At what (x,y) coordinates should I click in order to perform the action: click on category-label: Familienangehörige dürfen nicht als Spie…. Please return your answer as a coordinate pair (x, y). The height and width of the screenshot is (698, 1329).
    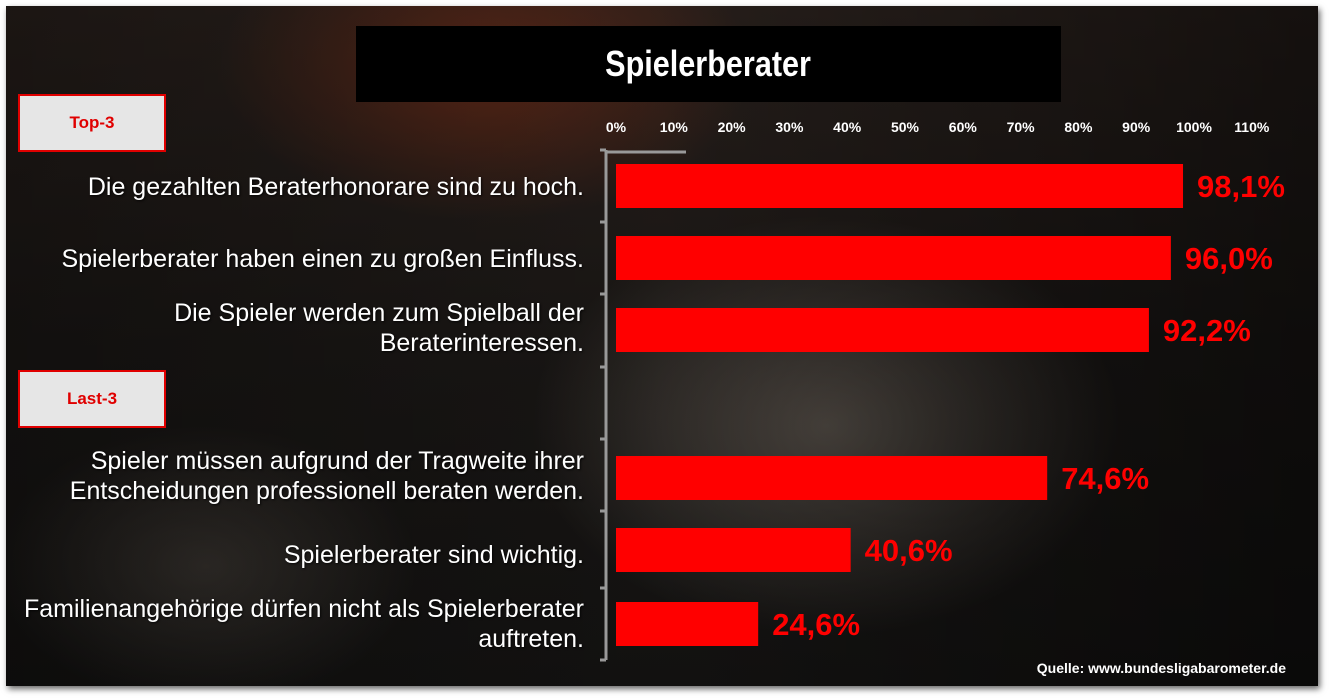
    Looking at the image, I should click on (303, 624).